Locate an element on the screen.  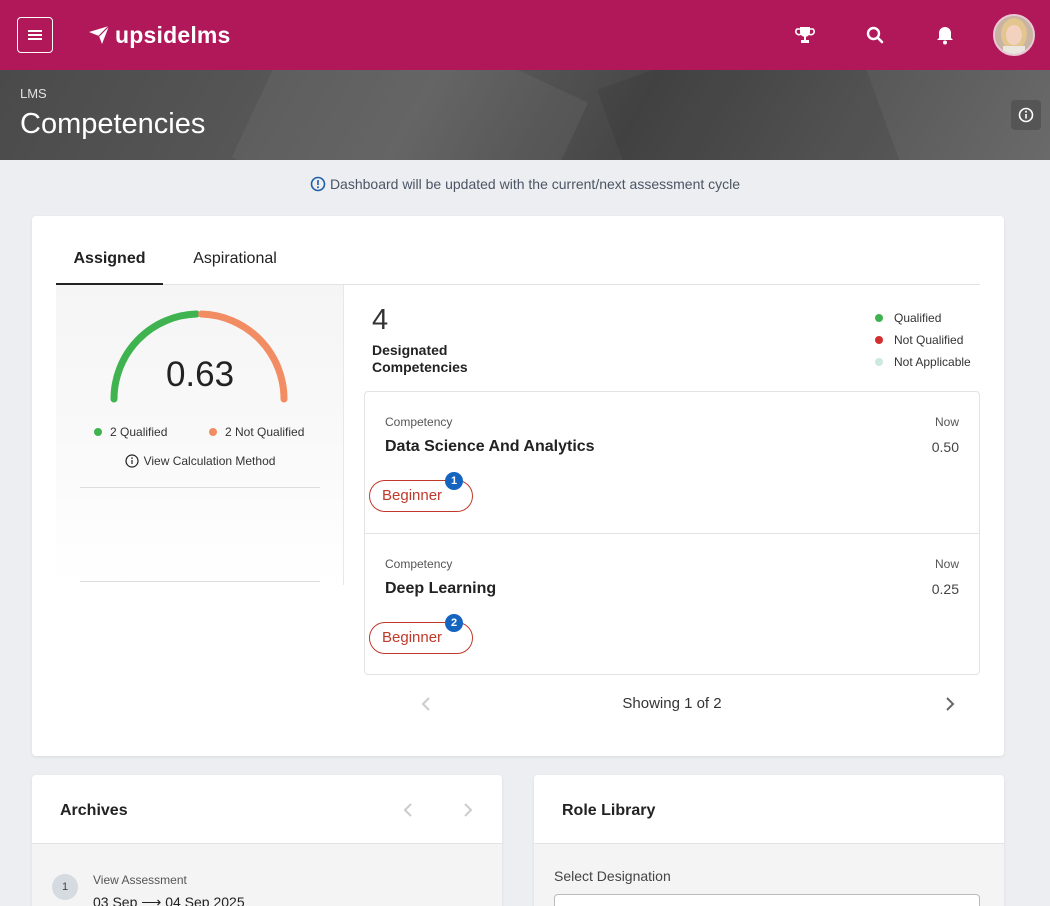
tab-aspirational: Aspirational is located at coordinates (235, 258).